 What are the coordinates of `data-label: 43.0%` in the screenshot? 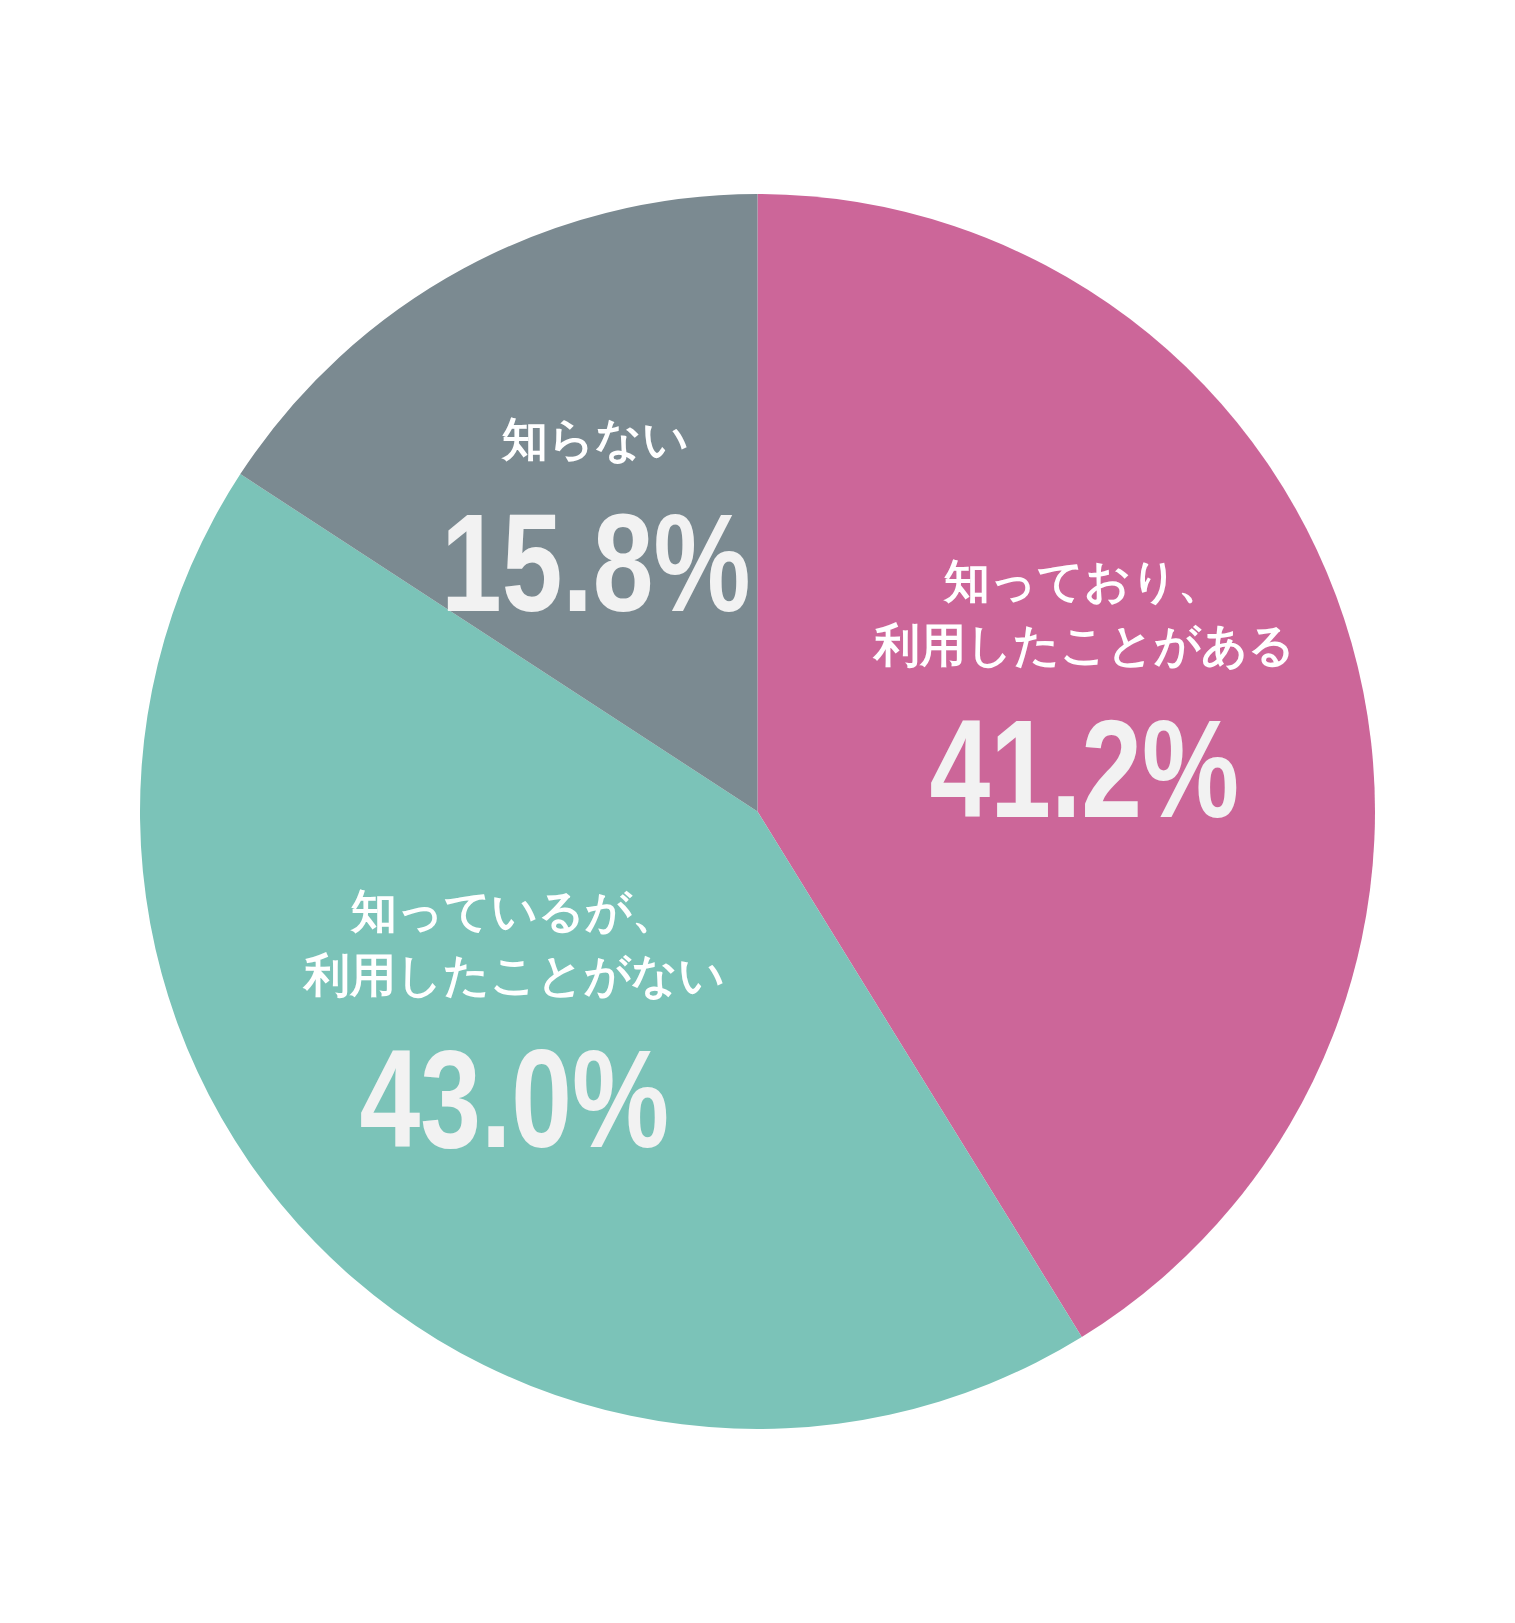 It's located at (514, 1099).